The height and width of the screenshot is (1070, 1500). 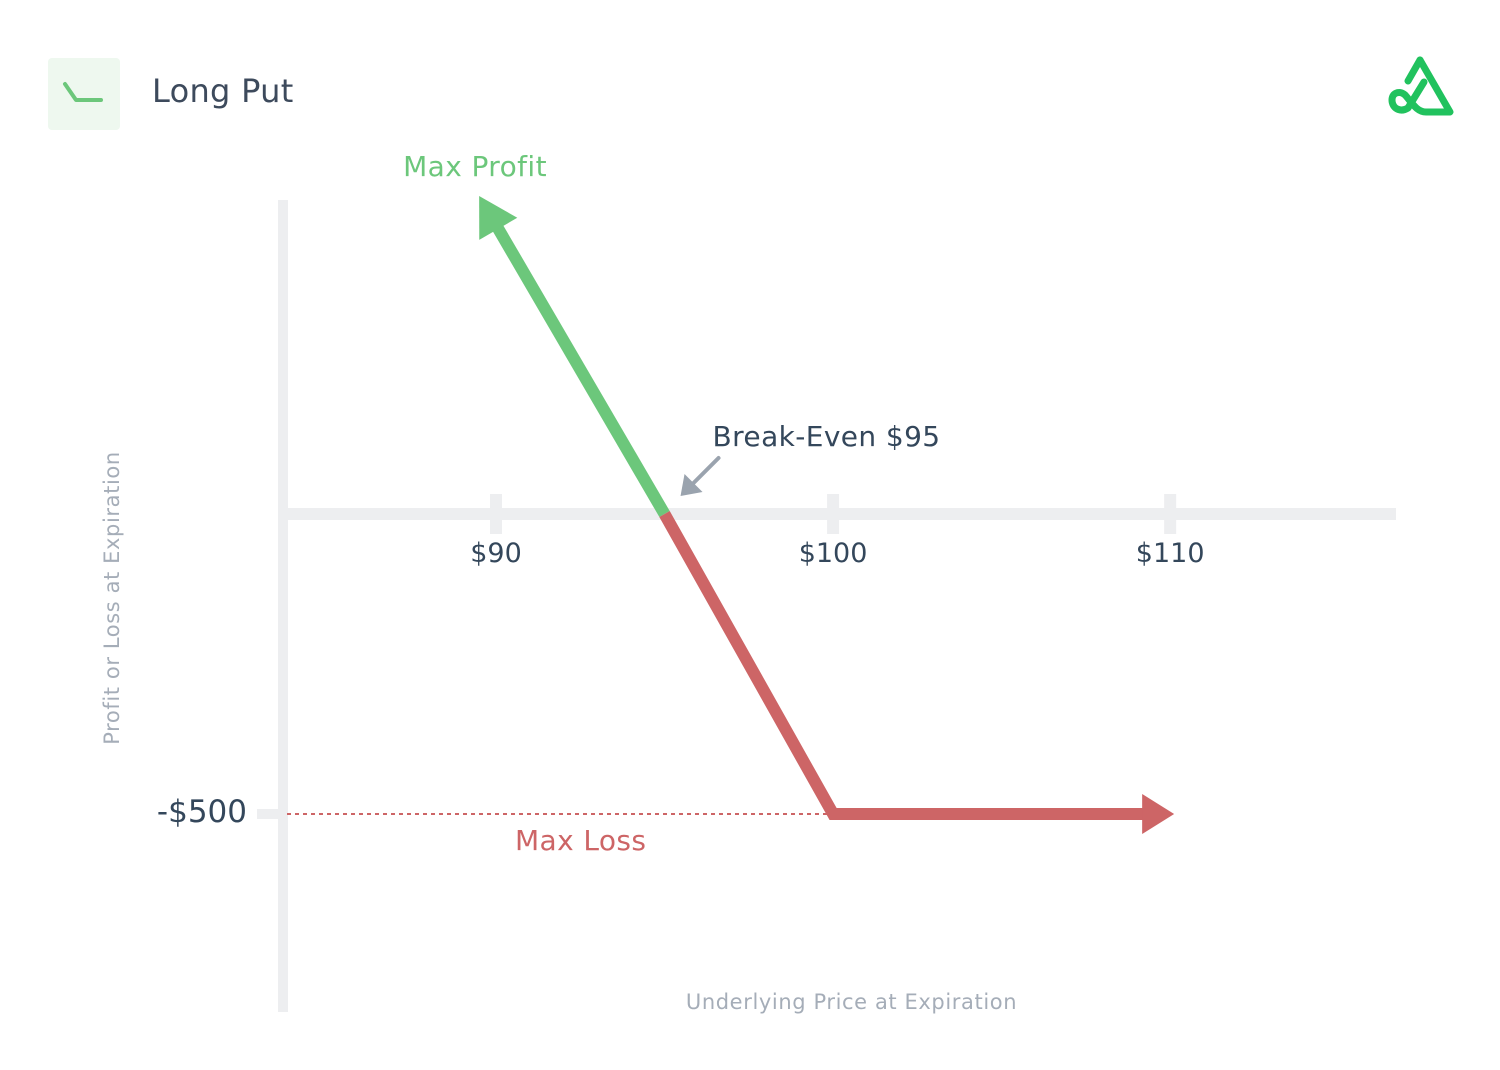 What do you see at coordinates (581, 840) in the screenshot?
I see `max-loss-label: Max Loss` at bounding box center [581, 840].